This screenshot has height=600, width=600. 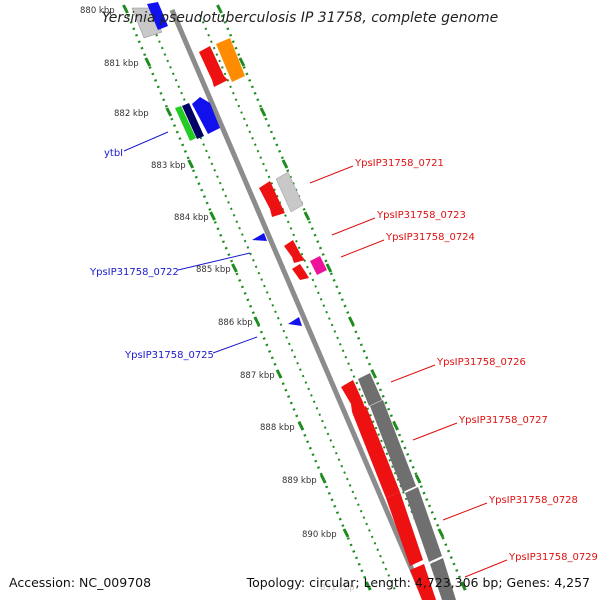 What do you see at coordinates (399, 163) in the screenshot?
I see `gene-label: YpsIP31758_0721` at bounding box center [399, 163].